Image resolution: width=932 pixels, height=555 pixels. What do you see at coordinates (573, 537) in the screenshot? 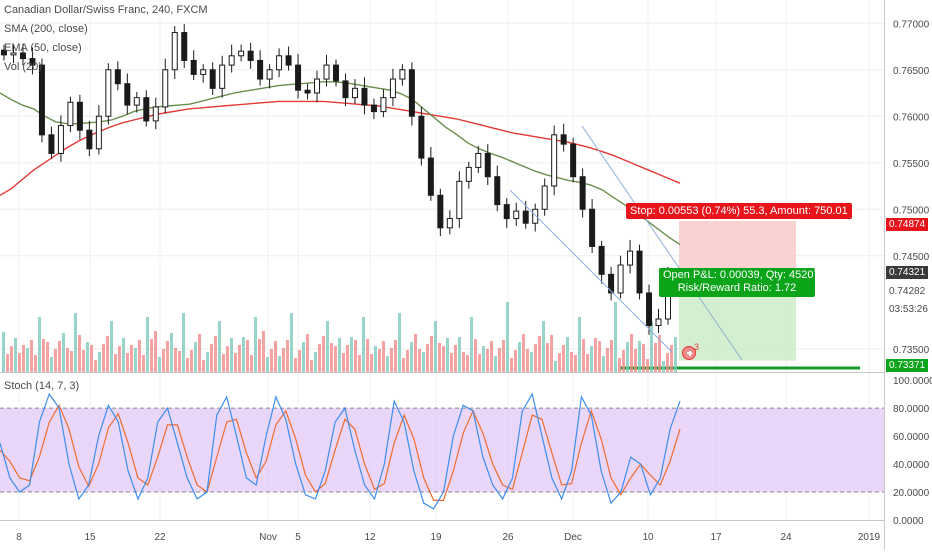
I see `time-tick-label: Dec` at bounding box center [573, 537].